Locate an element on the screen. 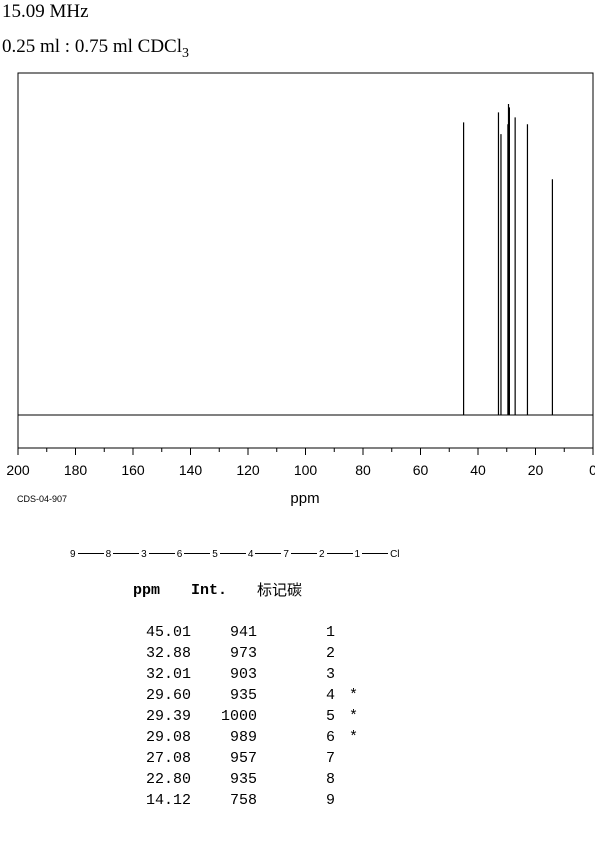  cell-carbon-number: 9 is located at coordinates (330, 800).